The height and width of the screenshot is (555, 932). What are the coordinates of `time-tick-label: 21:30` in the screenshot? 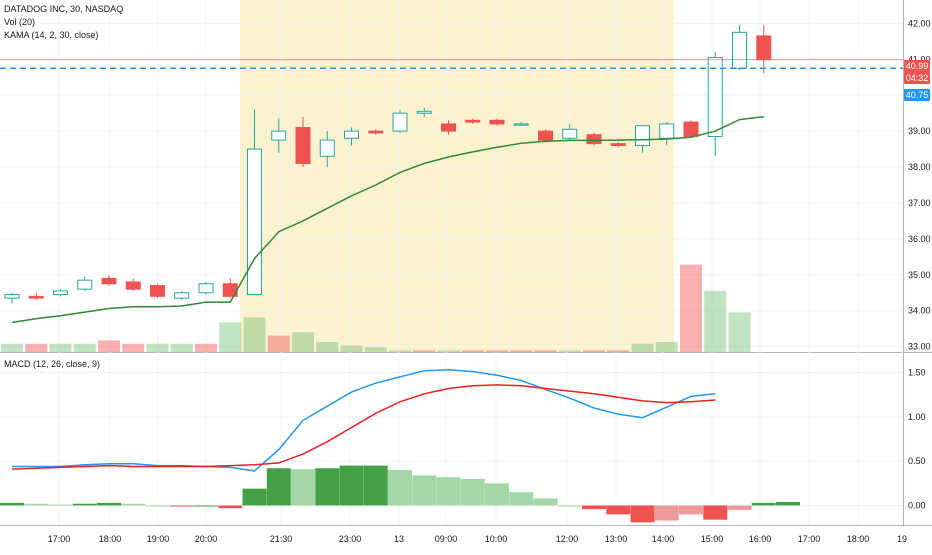 It's located at (281, 539).